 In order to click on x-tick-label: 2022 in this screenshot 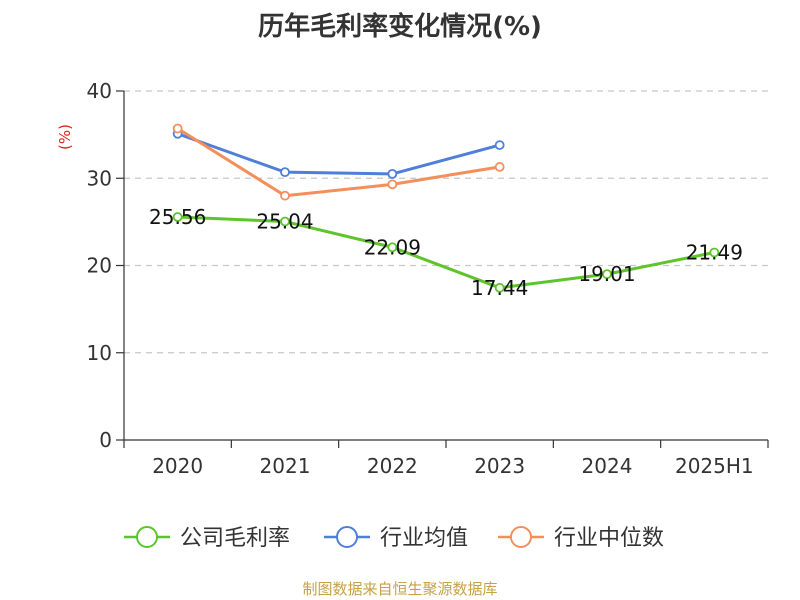, I will do `click(392, 466)`.